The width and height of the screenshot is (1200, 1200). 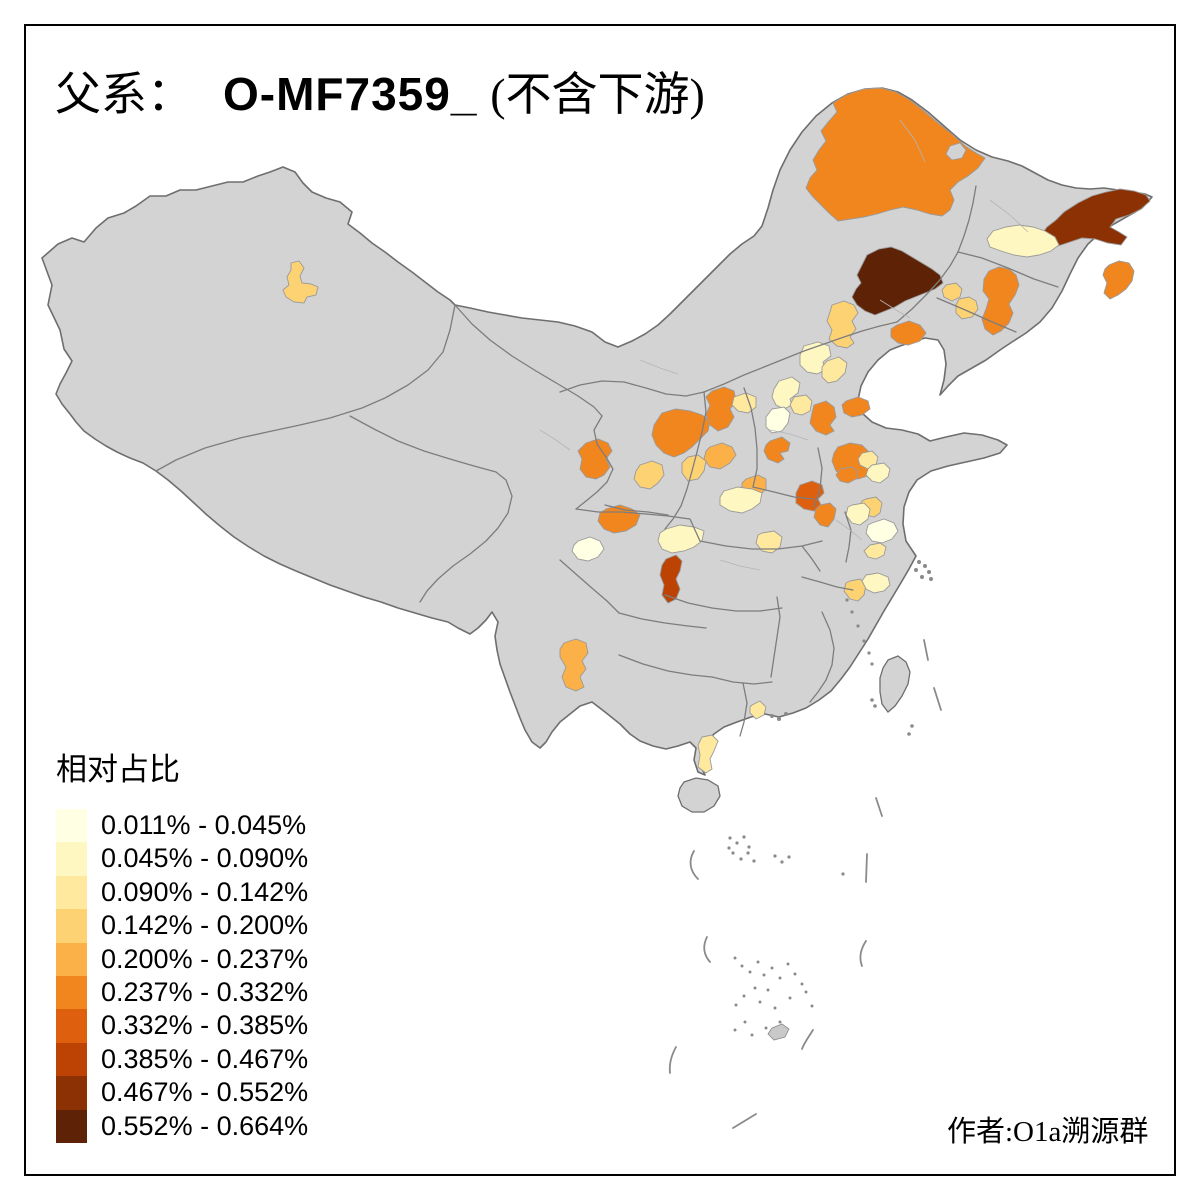 I want to click on sea-islands-and-dashes, so click(x=805, y=844).